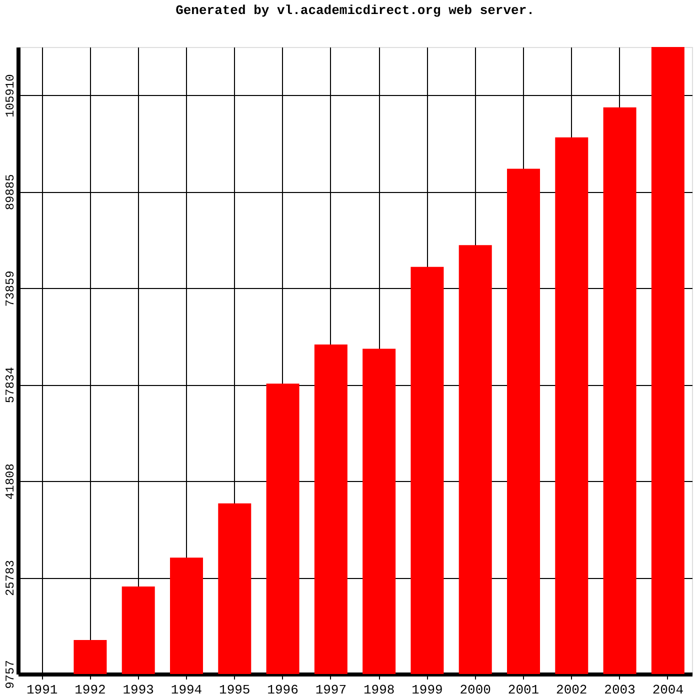 The width and height of the screenshot is (700, 700). I want to click on x-tick-label: 1998, so click(379, 690).